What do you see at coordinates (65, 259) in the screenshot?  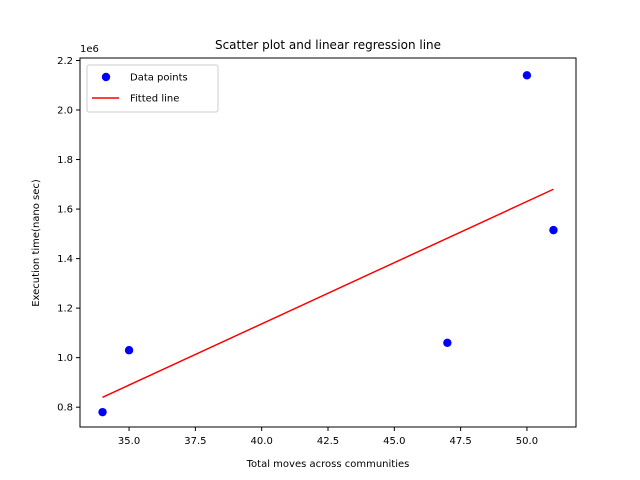 I see `y-tick-label: 1.4` at bounding box center [65, 259].